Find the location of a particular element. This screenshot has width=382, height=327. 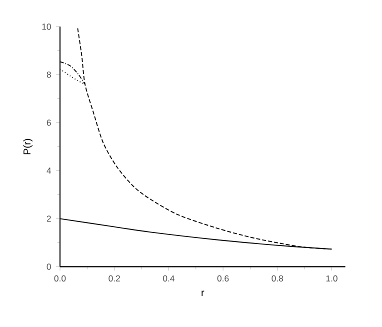

y-tick-label: 2 is located at coordinates (48, 219).